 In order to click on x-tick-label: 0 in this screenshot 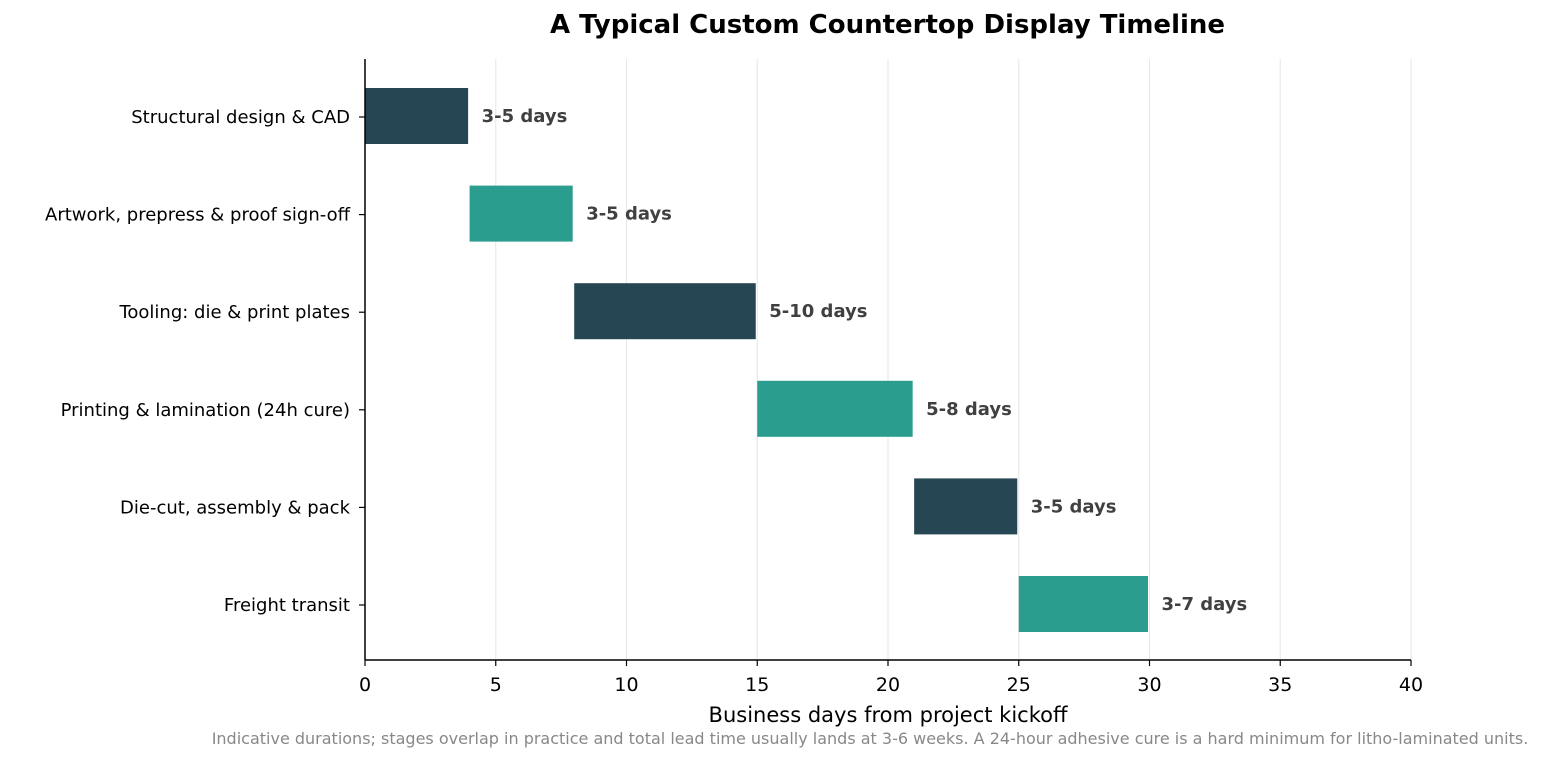, I will do `click(365, 685)`.